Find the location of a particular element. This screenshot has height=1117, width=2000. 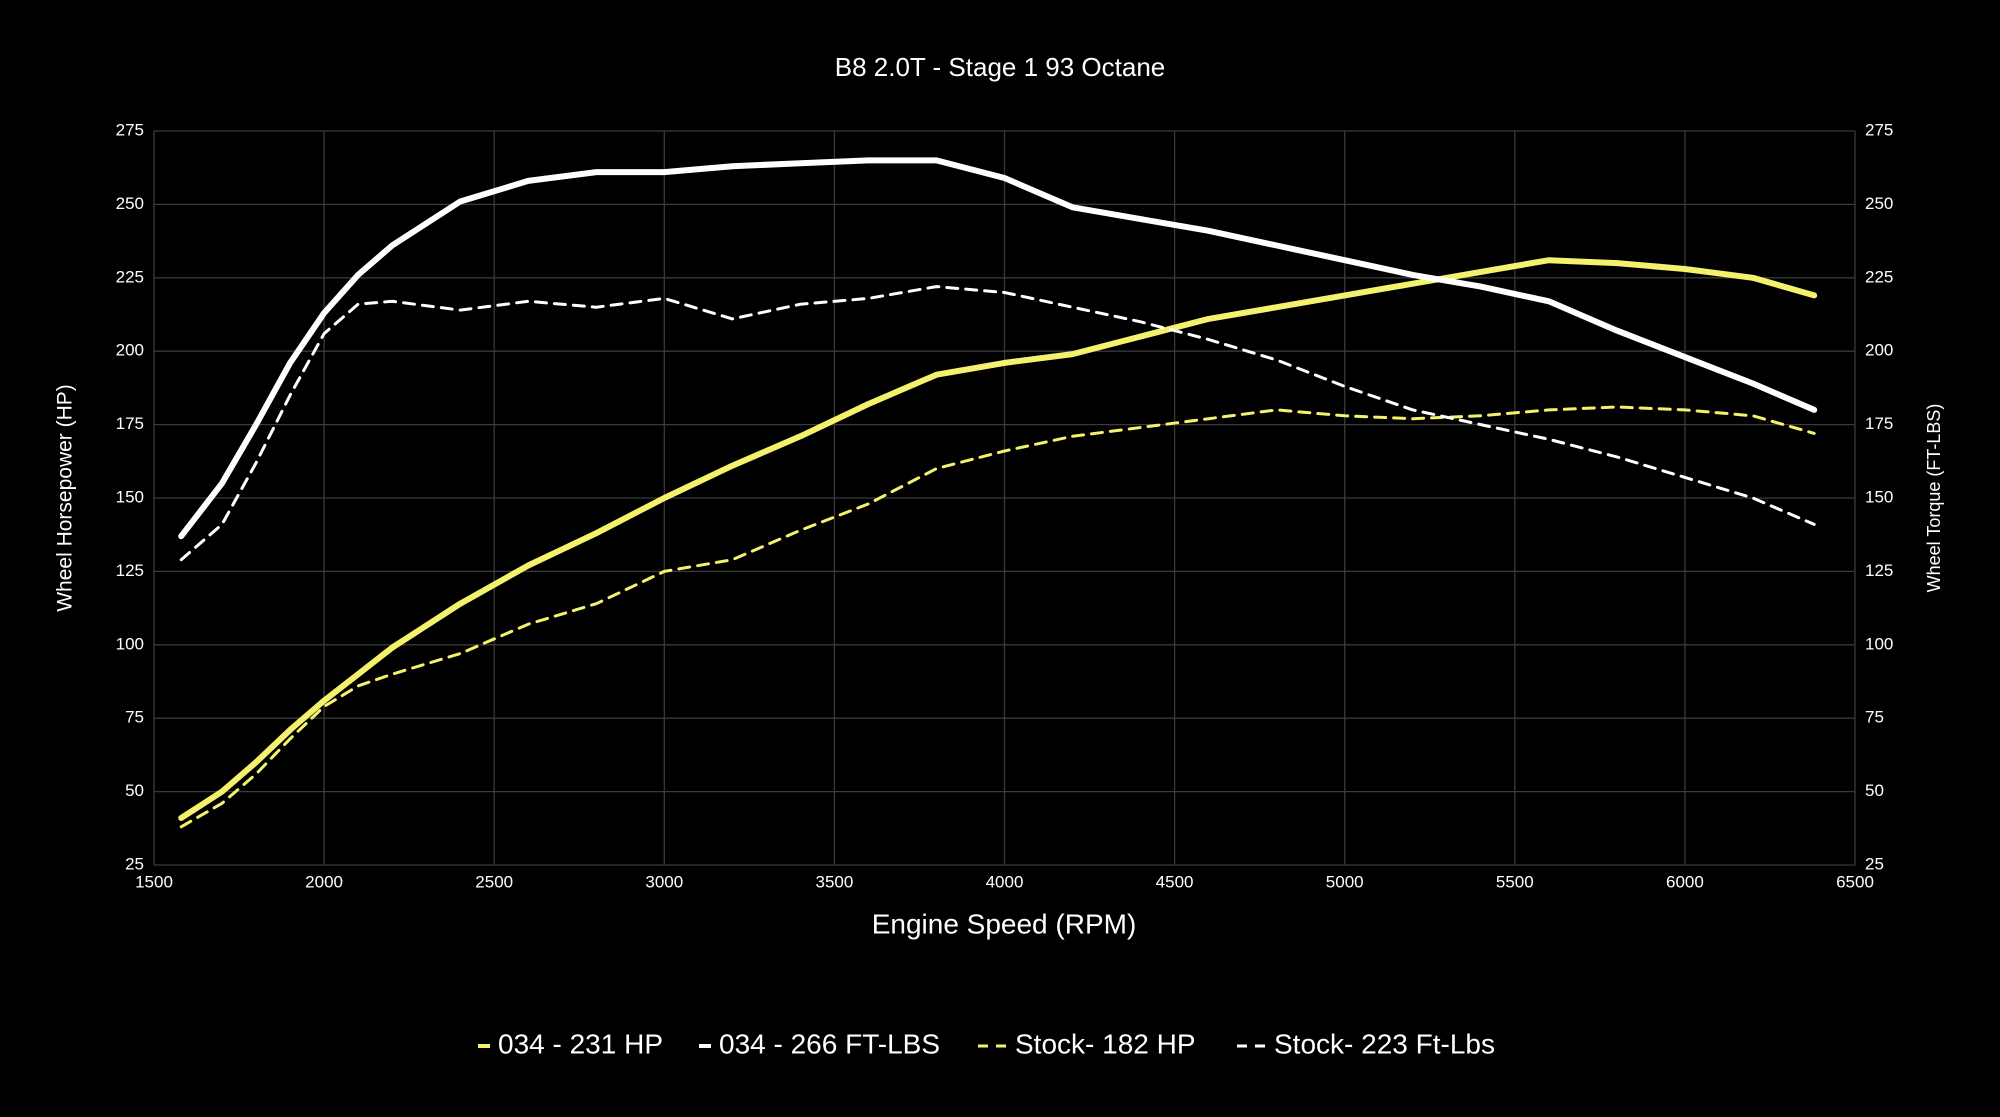

y-tick-label: 275 is located at coordinates (130, 129).